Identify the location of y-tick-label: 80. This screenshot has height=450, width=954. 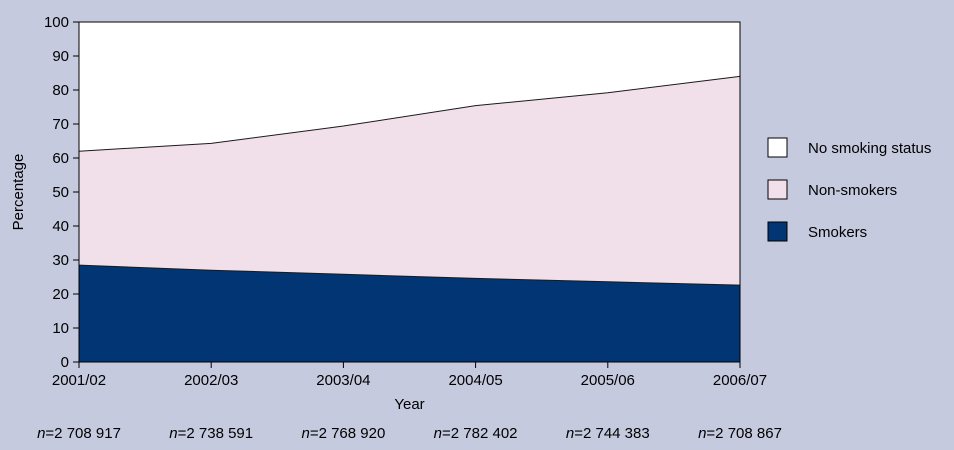
(60, 90).